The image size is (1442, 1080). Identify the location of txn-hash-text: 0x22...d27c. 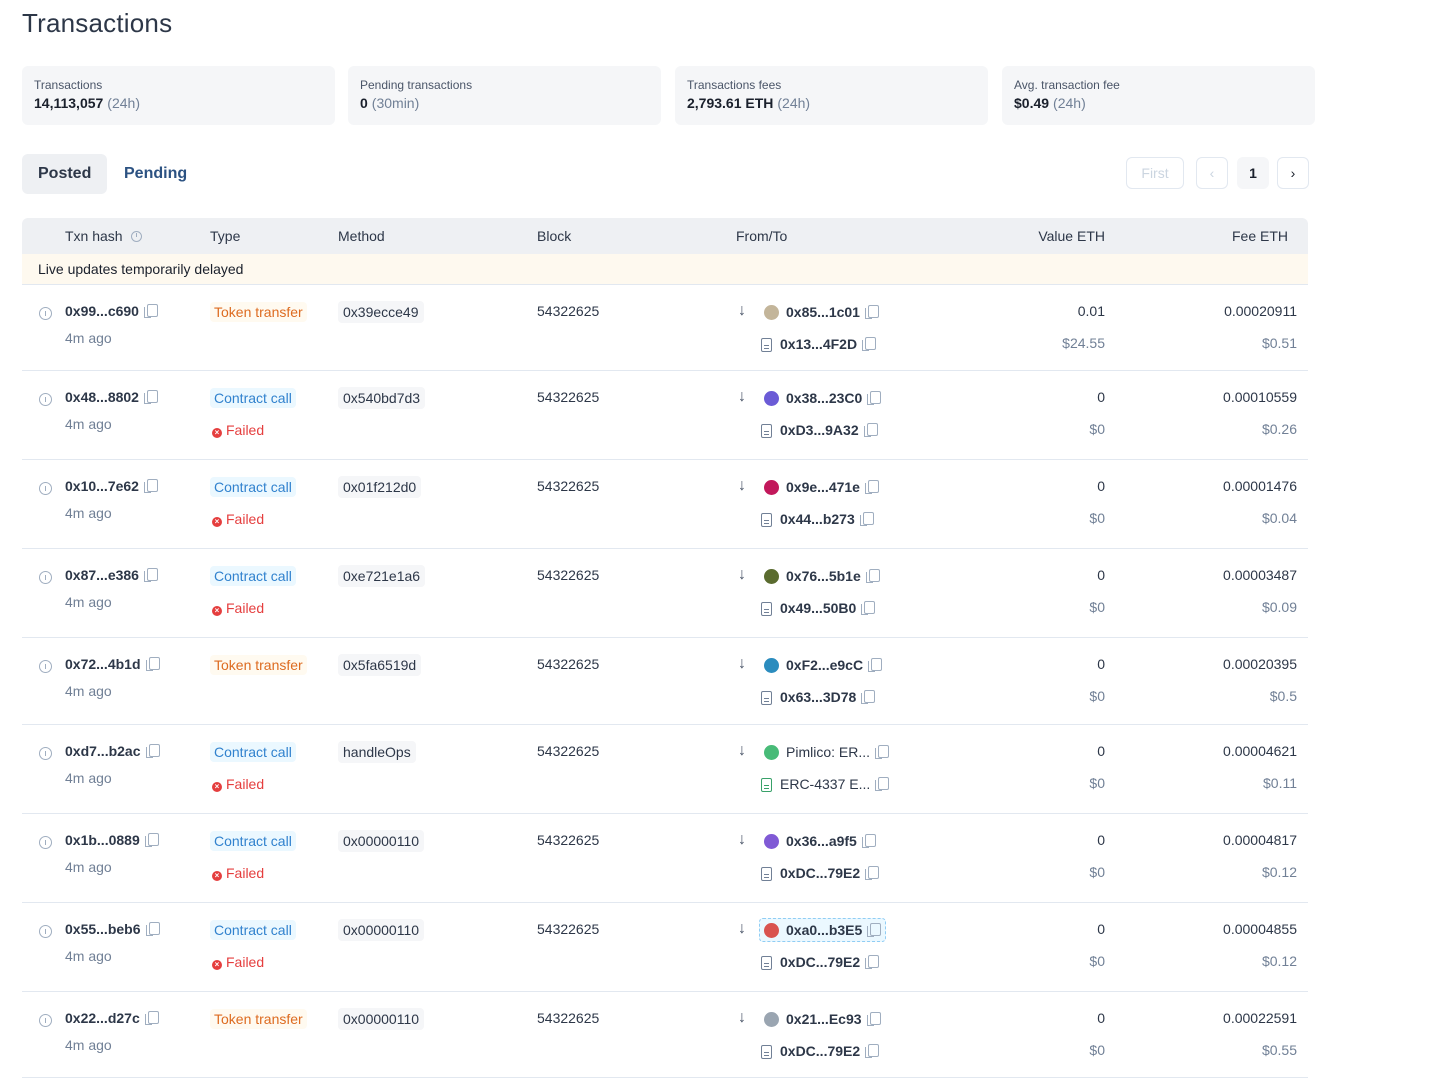
(102, 1018).